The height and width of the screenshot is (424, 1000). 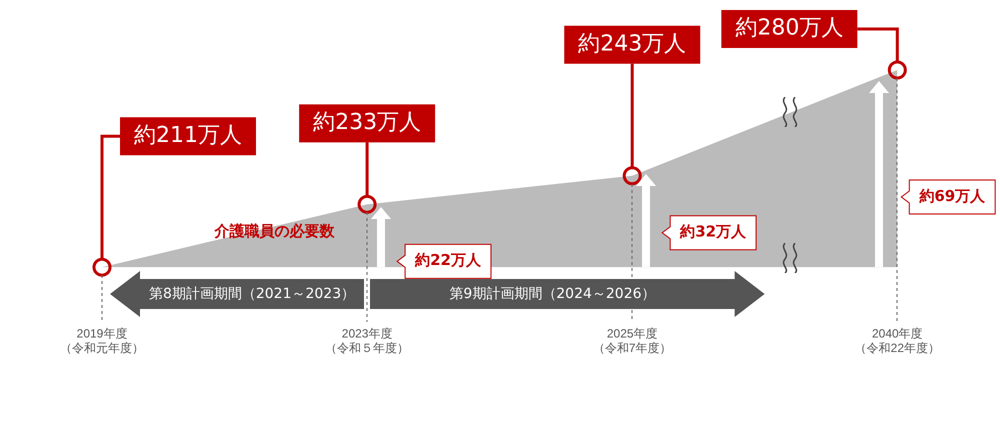 What do you see at coordinates (367, 341) in the screenshot?
I see `x-tick-label: 2023年度（令和５年度）` at bounding box center [367, 341].